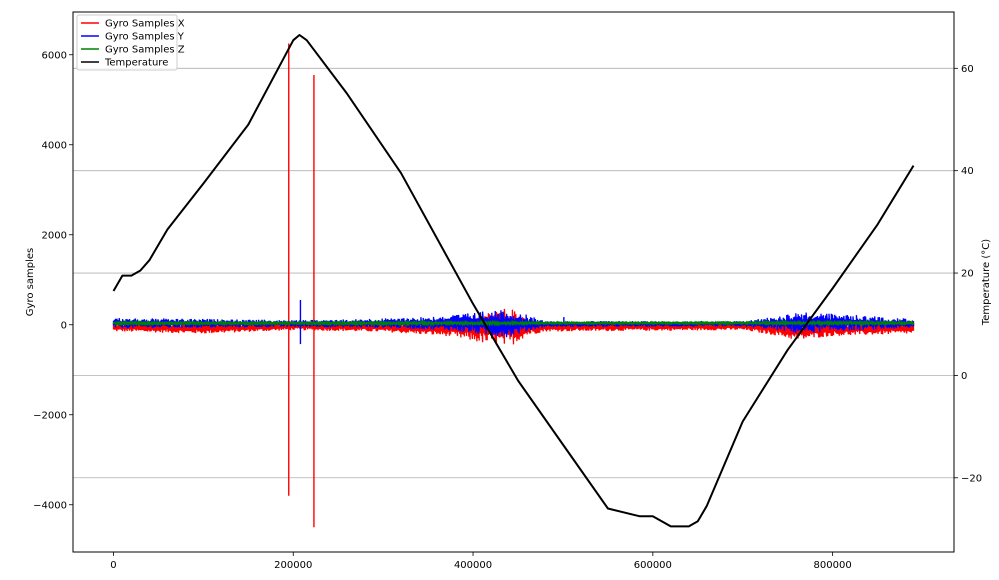  I want to click on series-band, so click(513, 323).